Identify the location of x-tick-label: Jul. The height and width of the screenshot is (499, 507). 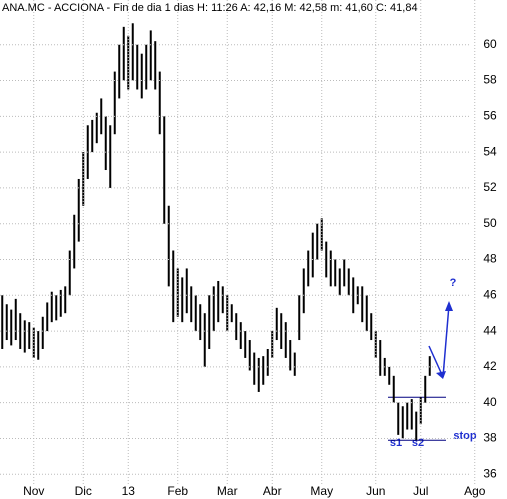
(420, 491).